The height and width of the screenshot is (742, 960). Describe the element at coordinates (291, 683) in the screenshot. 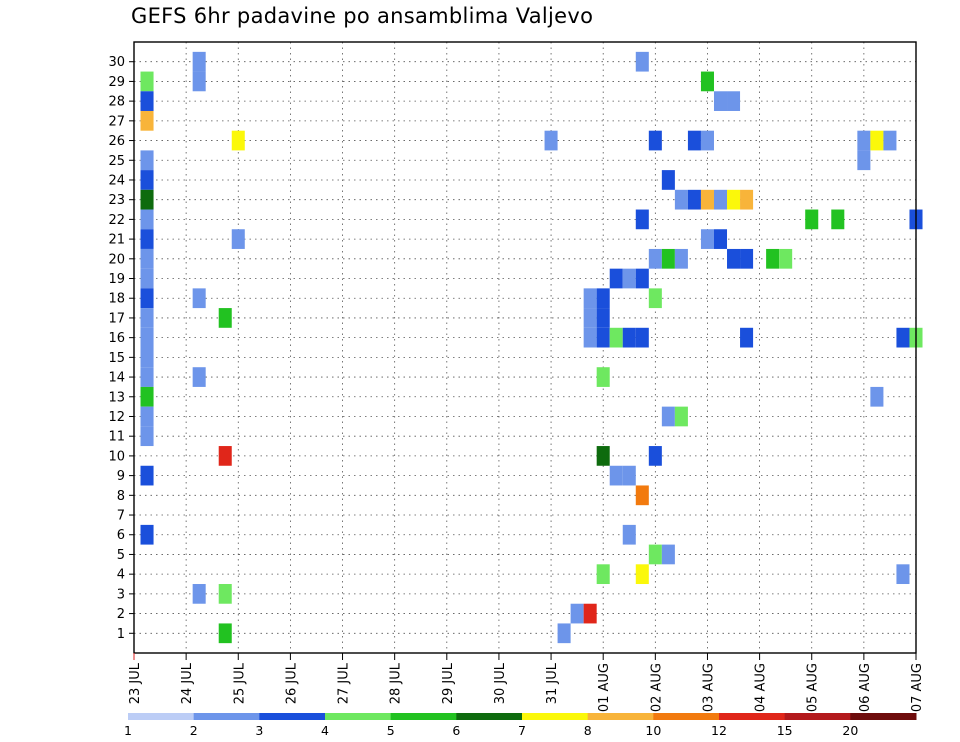

I see `x-tick-label: 26 JUL` at that location.